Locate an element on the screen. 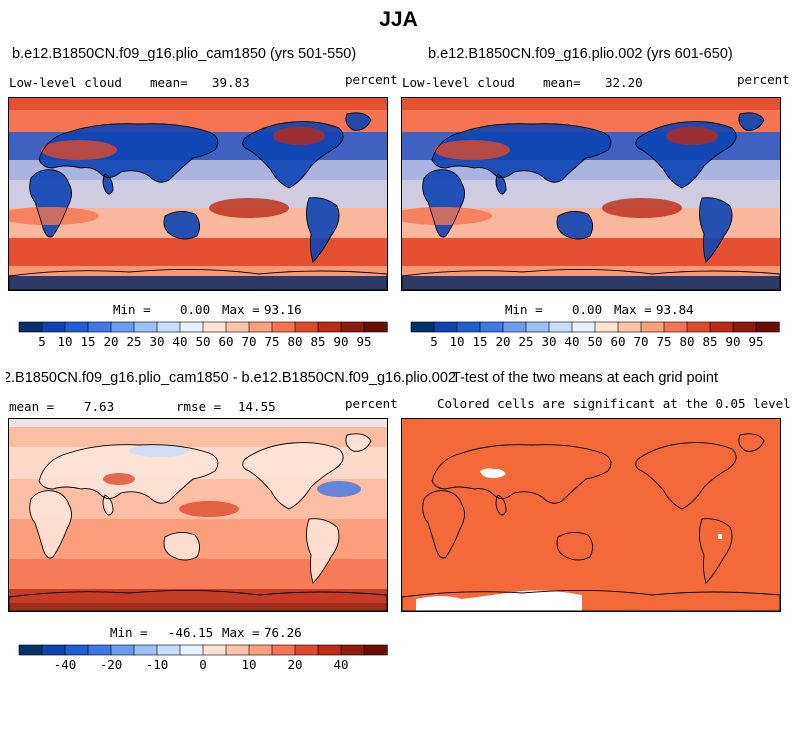  panel1-map is located at coordinates (198, 194).